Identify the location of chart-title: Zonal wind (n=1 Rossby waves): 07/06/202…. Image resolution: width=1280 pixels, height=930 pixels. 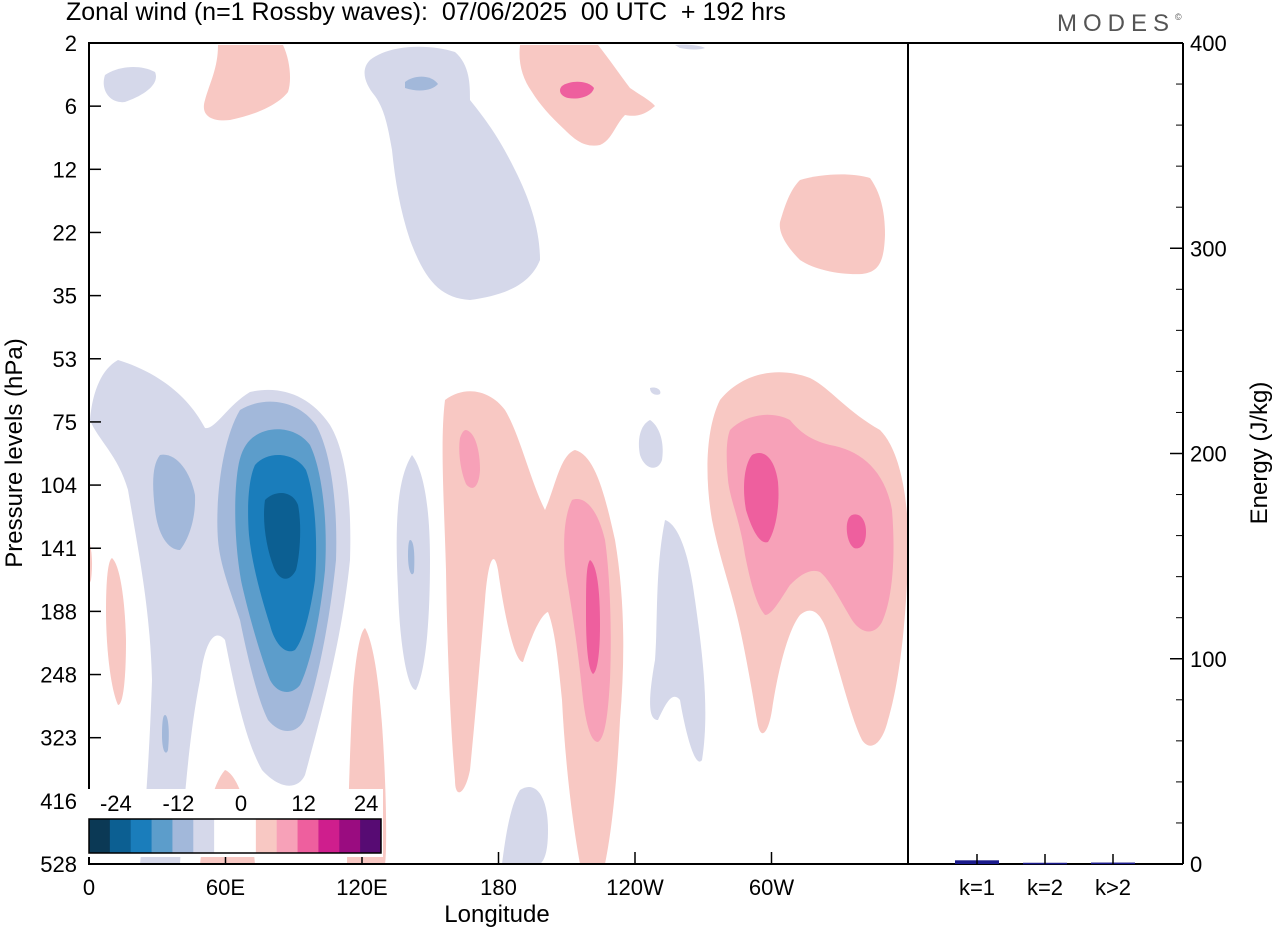
(426, 13).